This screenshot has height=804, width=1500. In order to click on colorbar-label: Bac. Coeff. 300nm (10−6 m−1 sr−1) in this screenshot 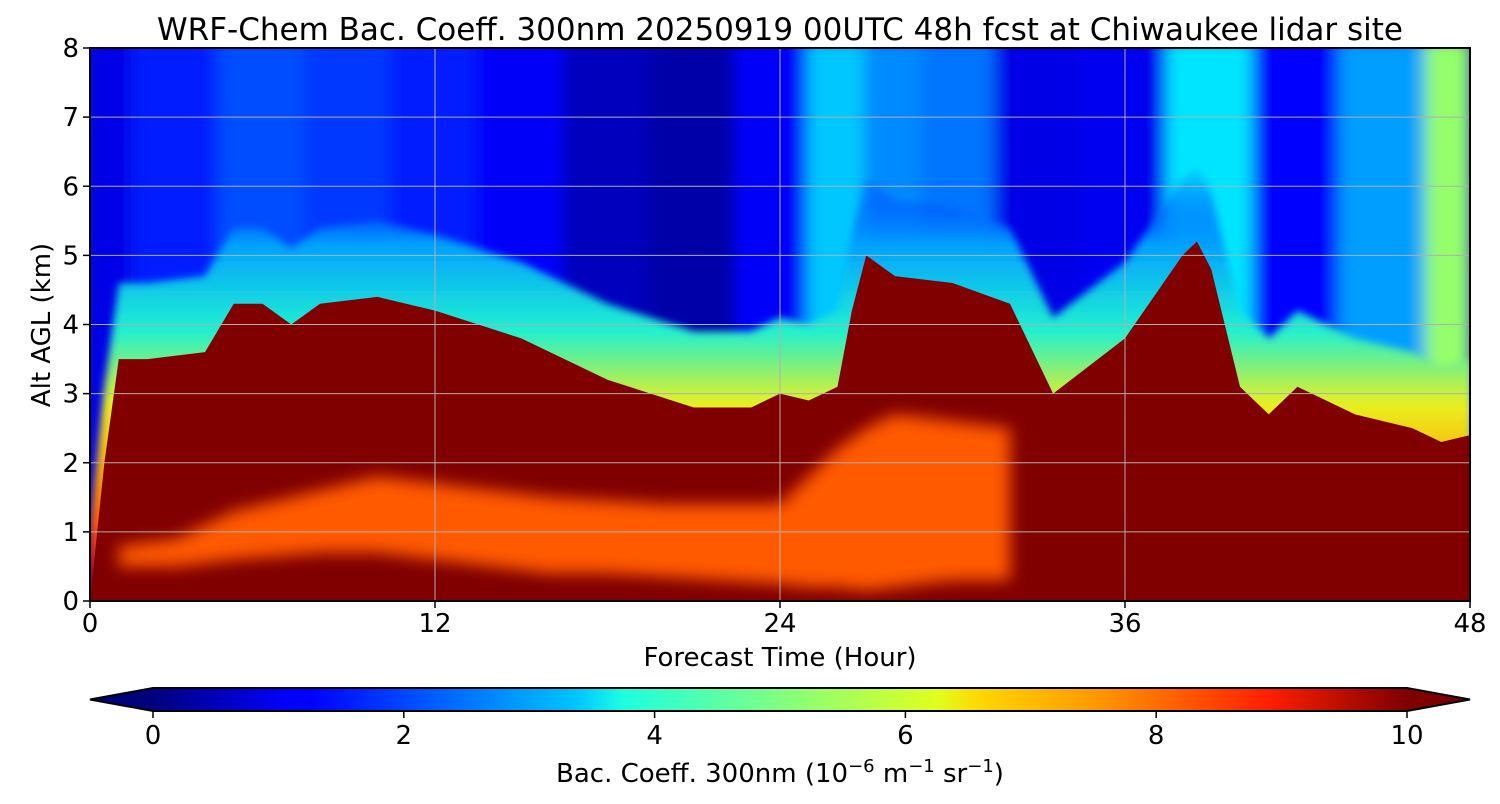, I will do `click(780, 772)`.